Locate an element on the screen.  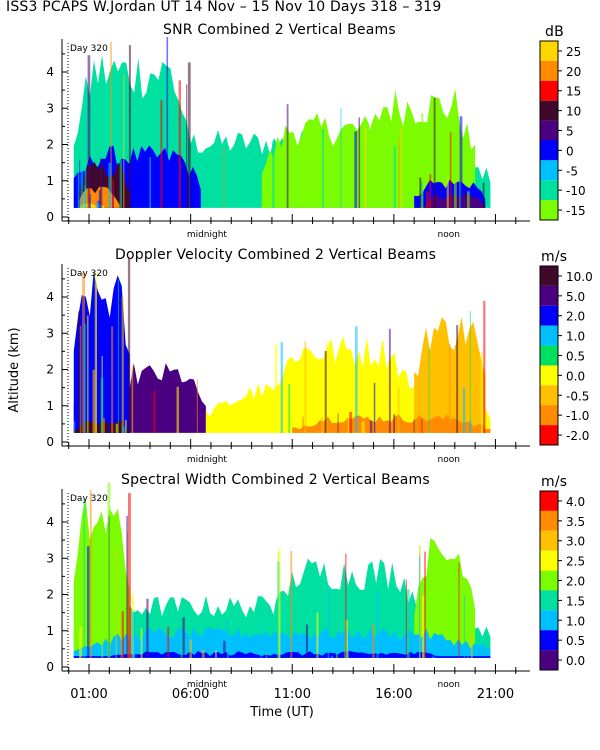
colorbar-label: 5 is located at coordinates (570, 132).